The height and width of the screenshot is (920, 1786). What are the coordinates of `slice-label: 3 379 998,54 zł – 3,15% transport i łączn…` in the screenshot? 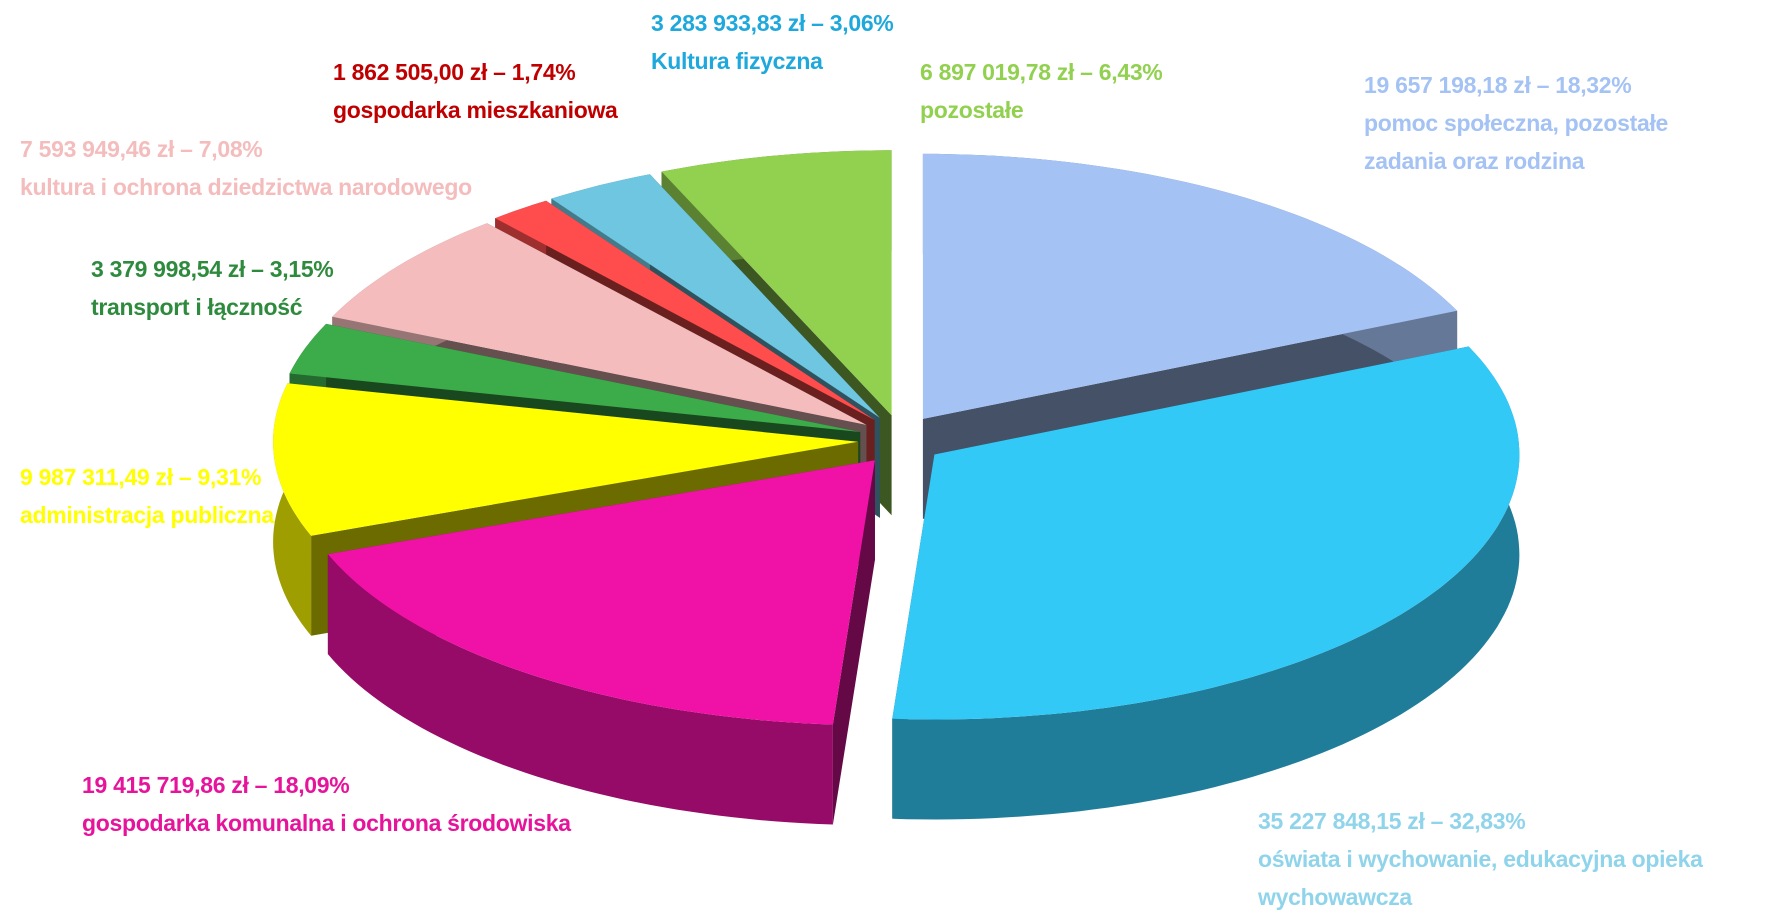 It's located at (212, 288).